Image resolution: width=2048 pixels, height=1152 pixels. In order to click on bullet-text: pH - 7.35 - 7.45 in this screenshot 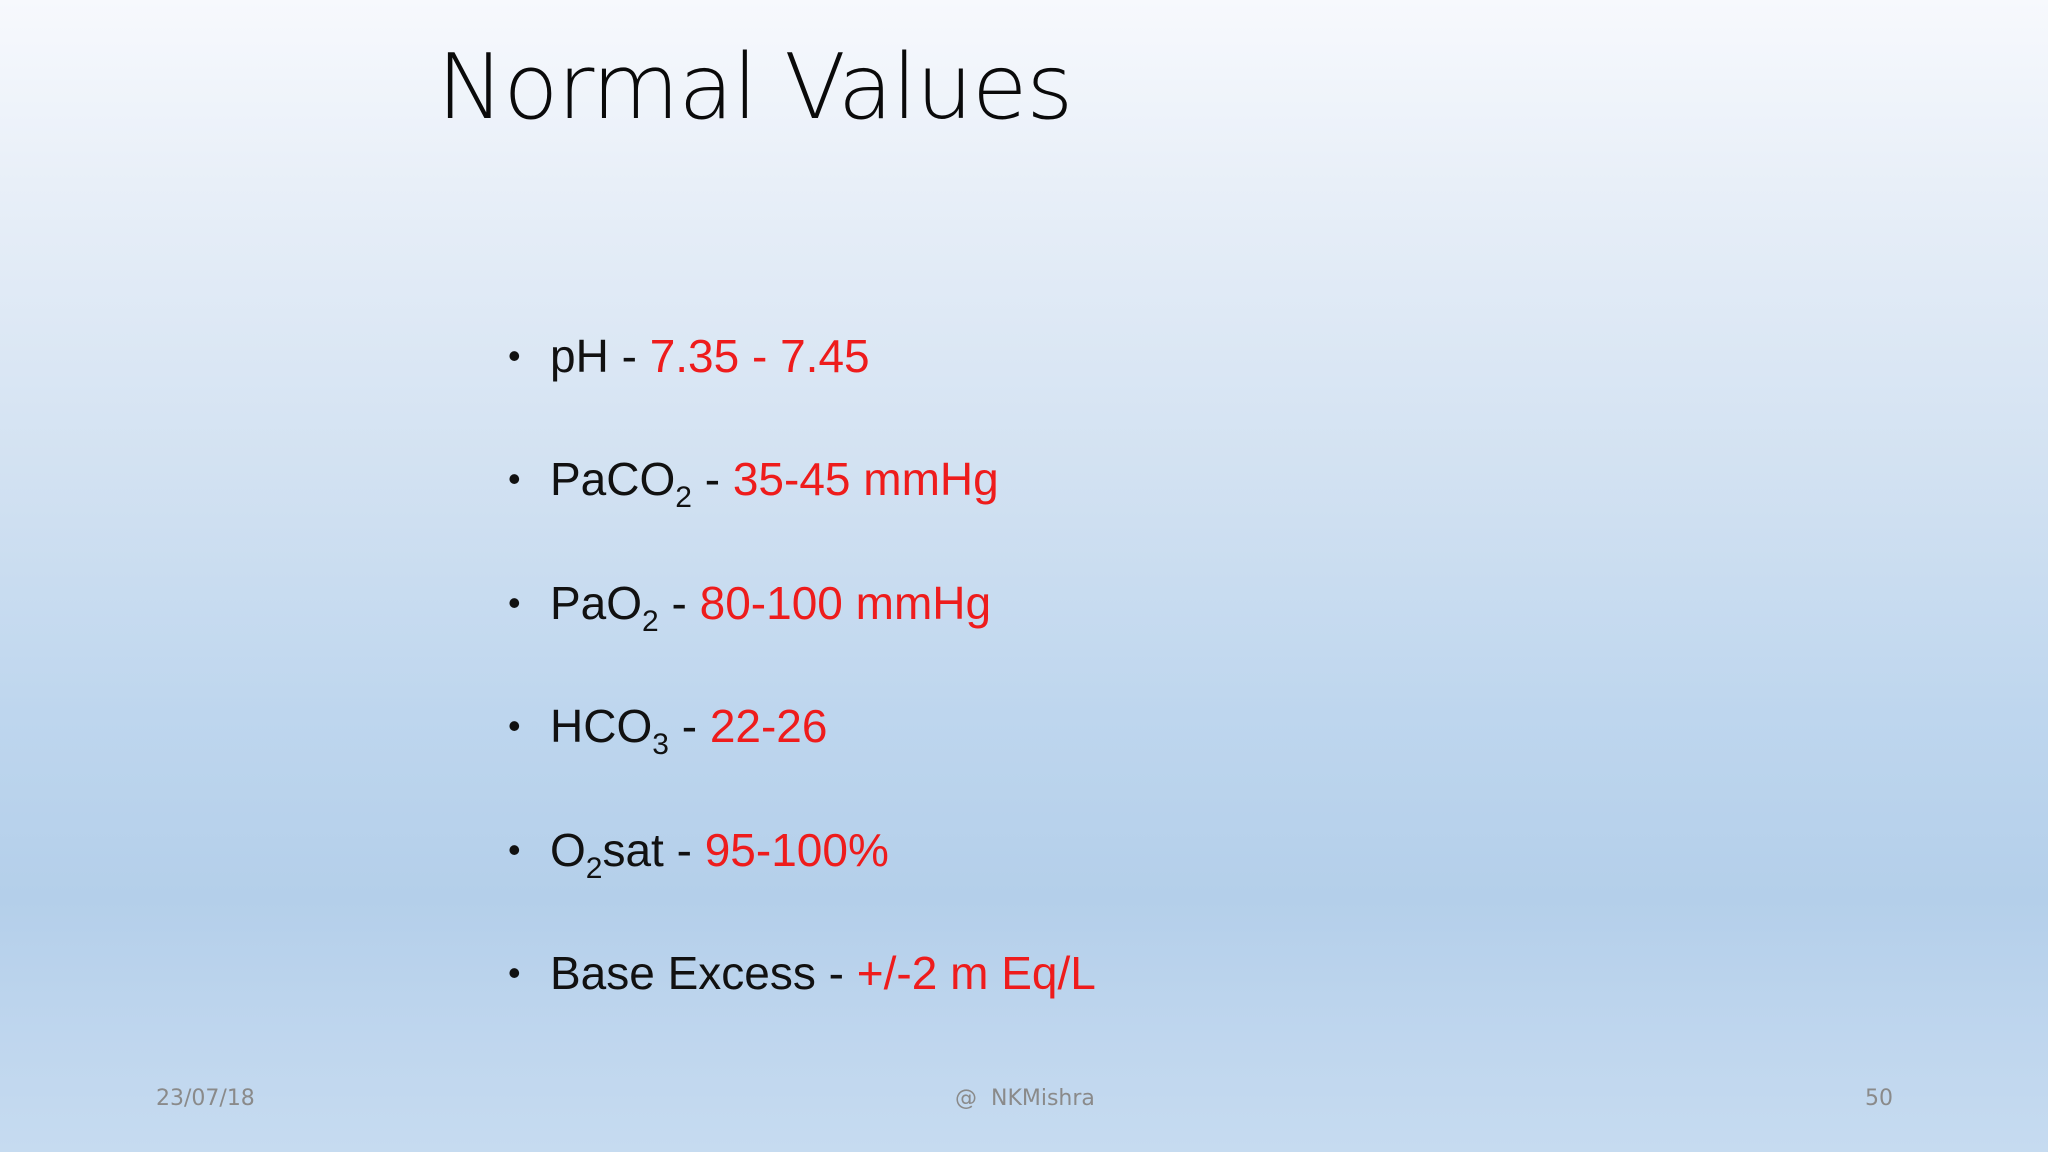, I will do `click(710, 356)`.